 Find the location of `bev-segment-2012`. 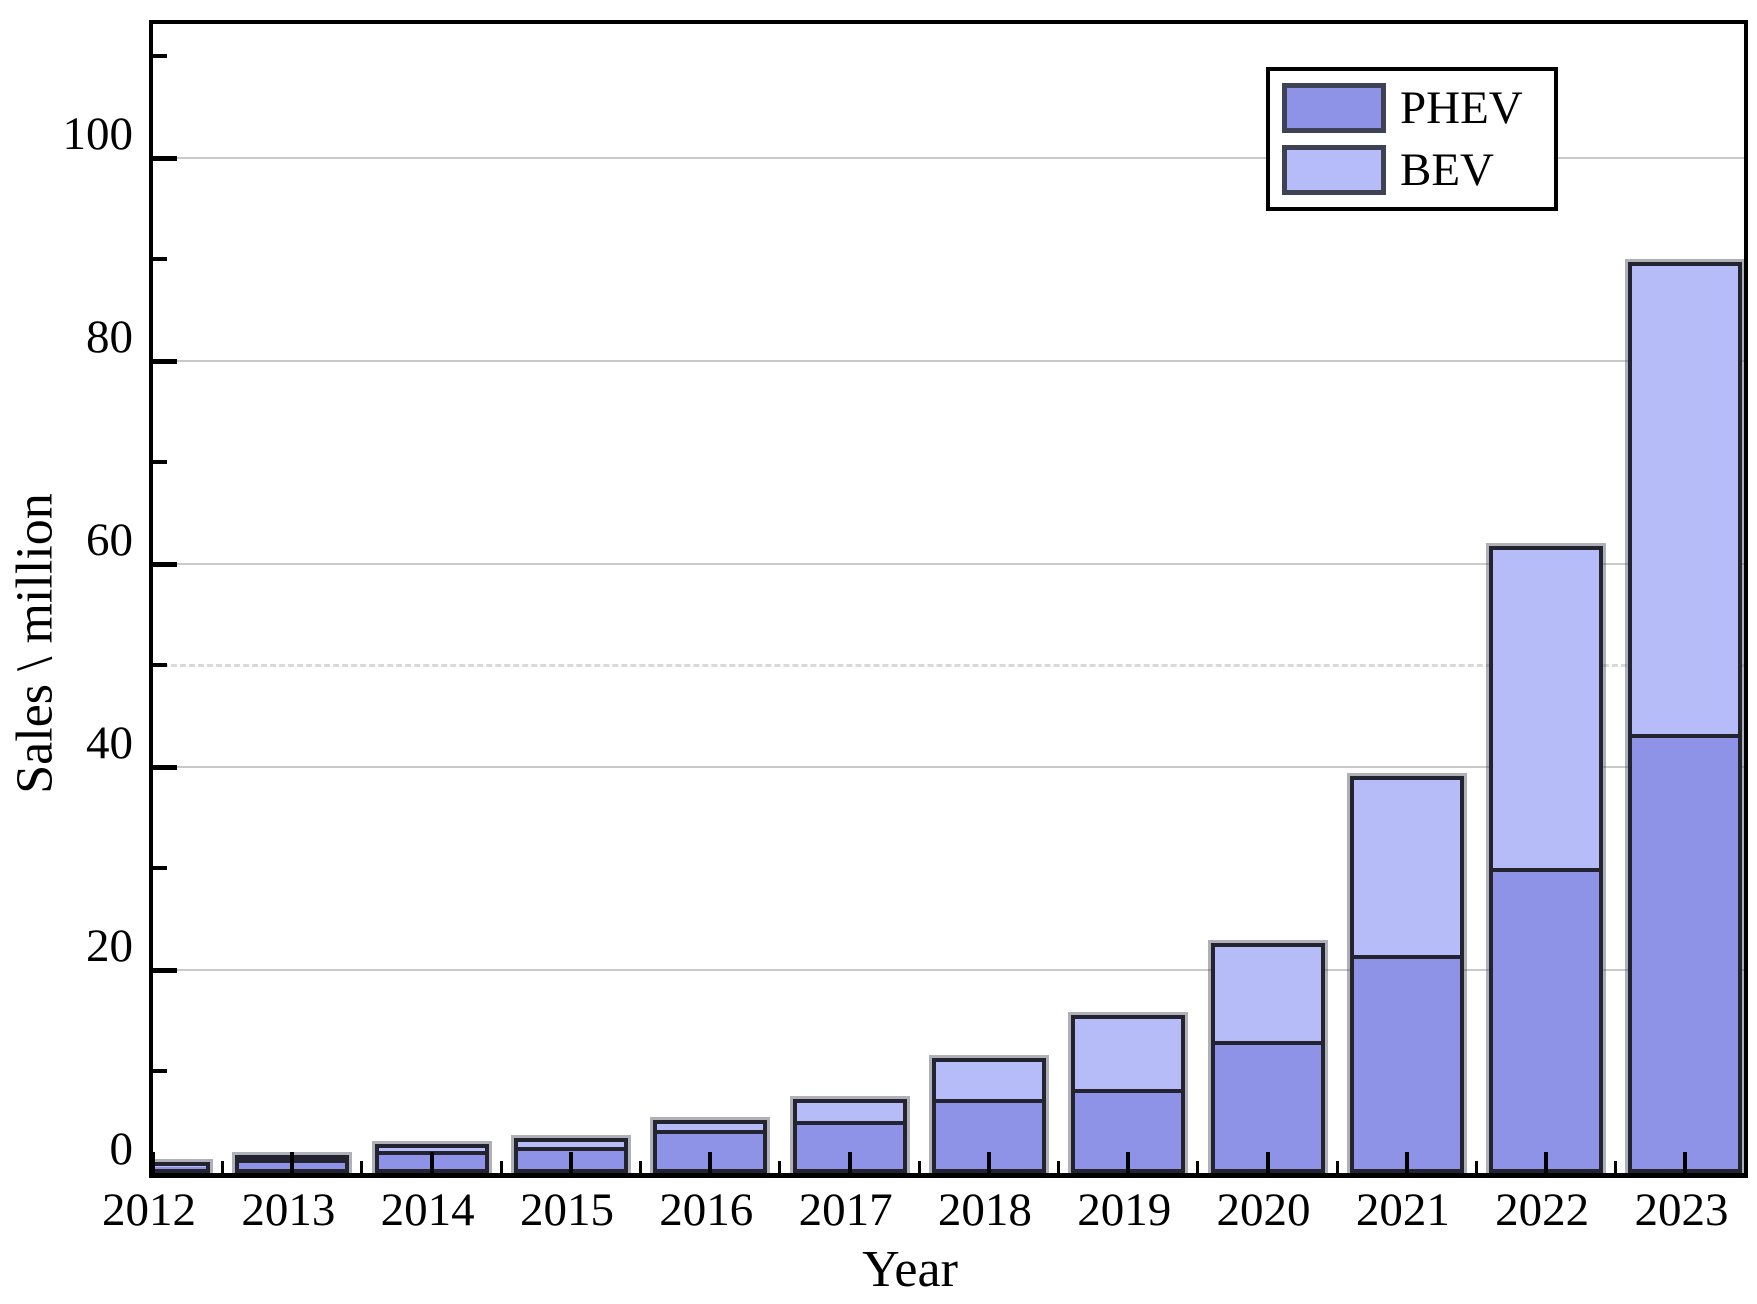

bev-segment-2012 is located at coordinates (179, 1166).